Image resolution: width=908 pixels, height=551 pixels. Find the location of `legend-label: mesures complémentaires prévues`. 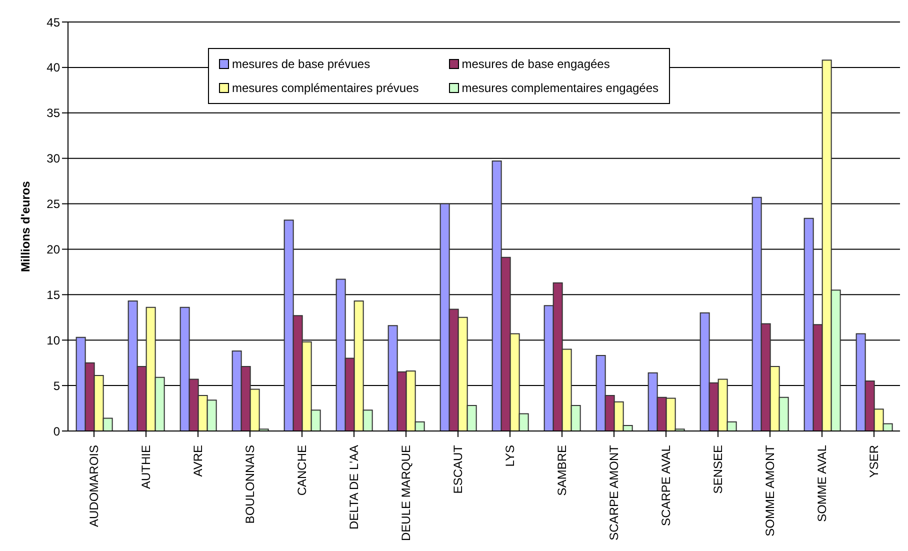

legend-label: mesures complémentaires prévues is located at coordinates (325, 88).